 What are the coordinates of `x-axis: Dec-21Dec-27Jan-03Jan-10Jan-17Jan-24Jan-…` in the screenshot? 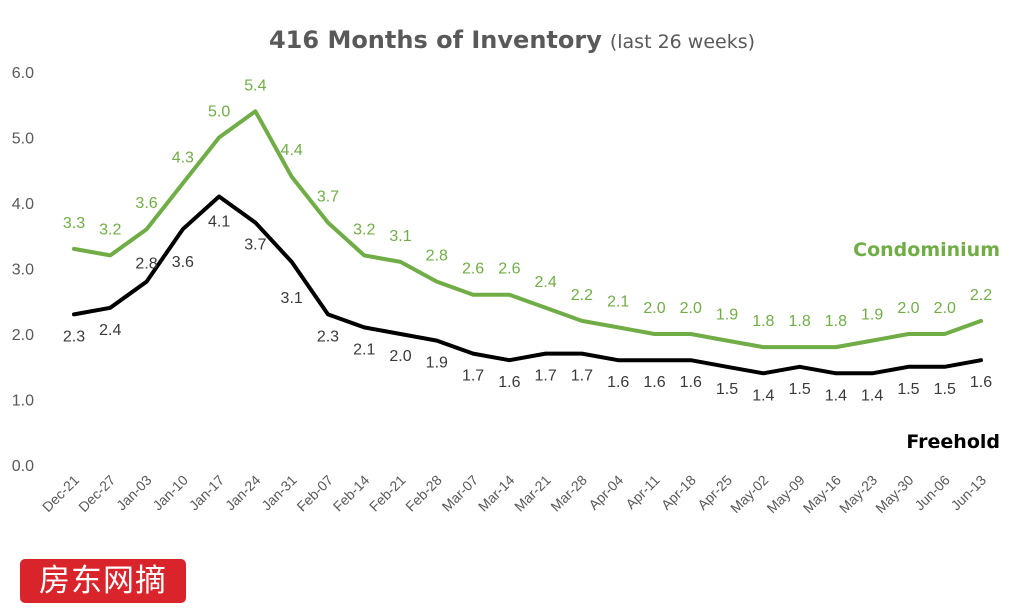 It's located at (514, 494).